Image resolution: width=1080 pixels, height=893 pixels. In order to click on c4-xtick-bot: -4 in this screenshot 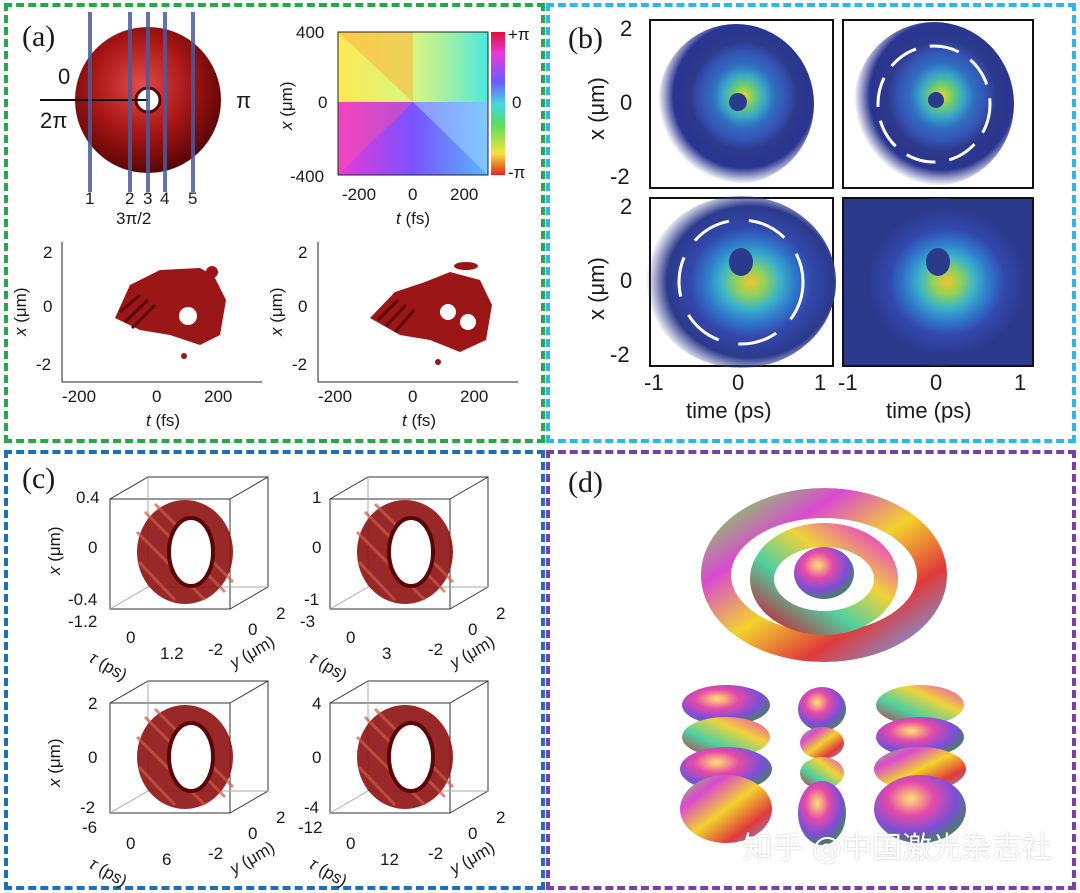, I will do `click(311, 807)`.